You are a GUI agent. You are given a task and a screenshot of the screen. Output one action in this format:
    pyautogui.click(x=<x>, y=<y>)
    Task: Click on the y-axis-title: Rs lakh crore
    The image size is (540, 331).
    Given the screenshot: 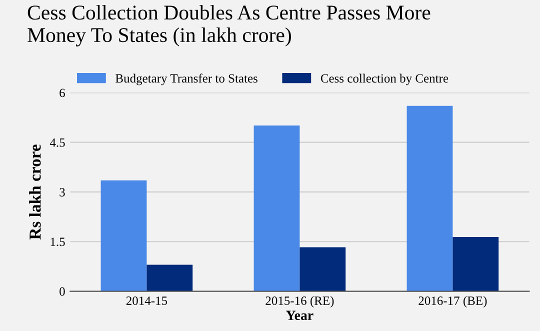 What is the action you would take?
    pyautogui.click(x=35, y=192)
    